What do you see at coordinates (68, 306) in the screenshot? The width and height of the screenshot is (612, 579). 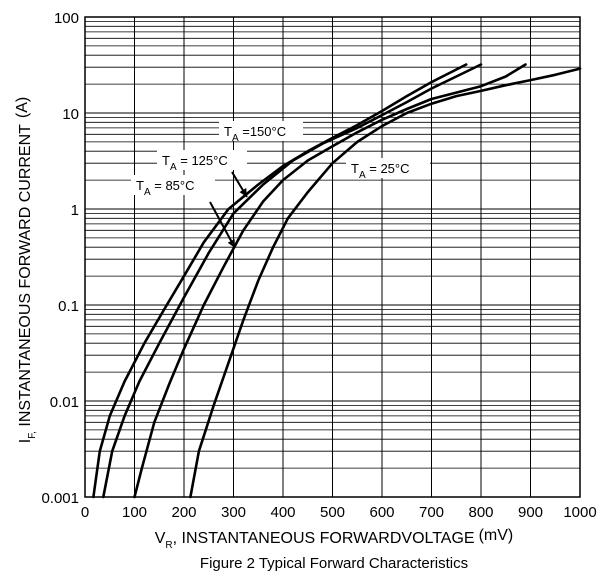 I see `y-tick-label: 0.1` at bounding box center [68, 306].